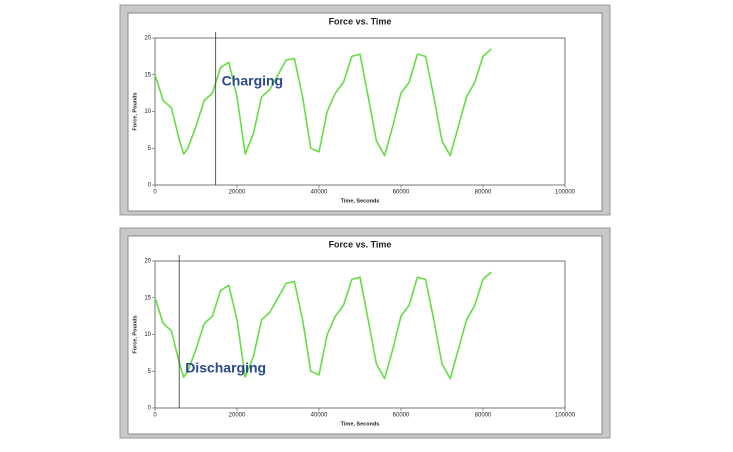  What do you see at coordinates (225, 368) in the screenshot?
I see `annotation: Discharging` at bounding box center [225, 368].